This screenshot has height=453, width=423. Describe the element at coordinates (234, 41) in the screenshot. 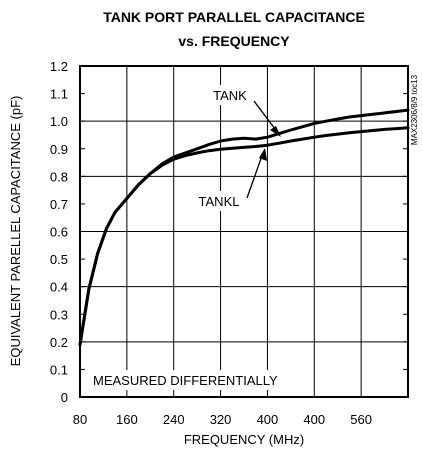

I see `chart-subtitle: vs. FREQUENCY` at that location.